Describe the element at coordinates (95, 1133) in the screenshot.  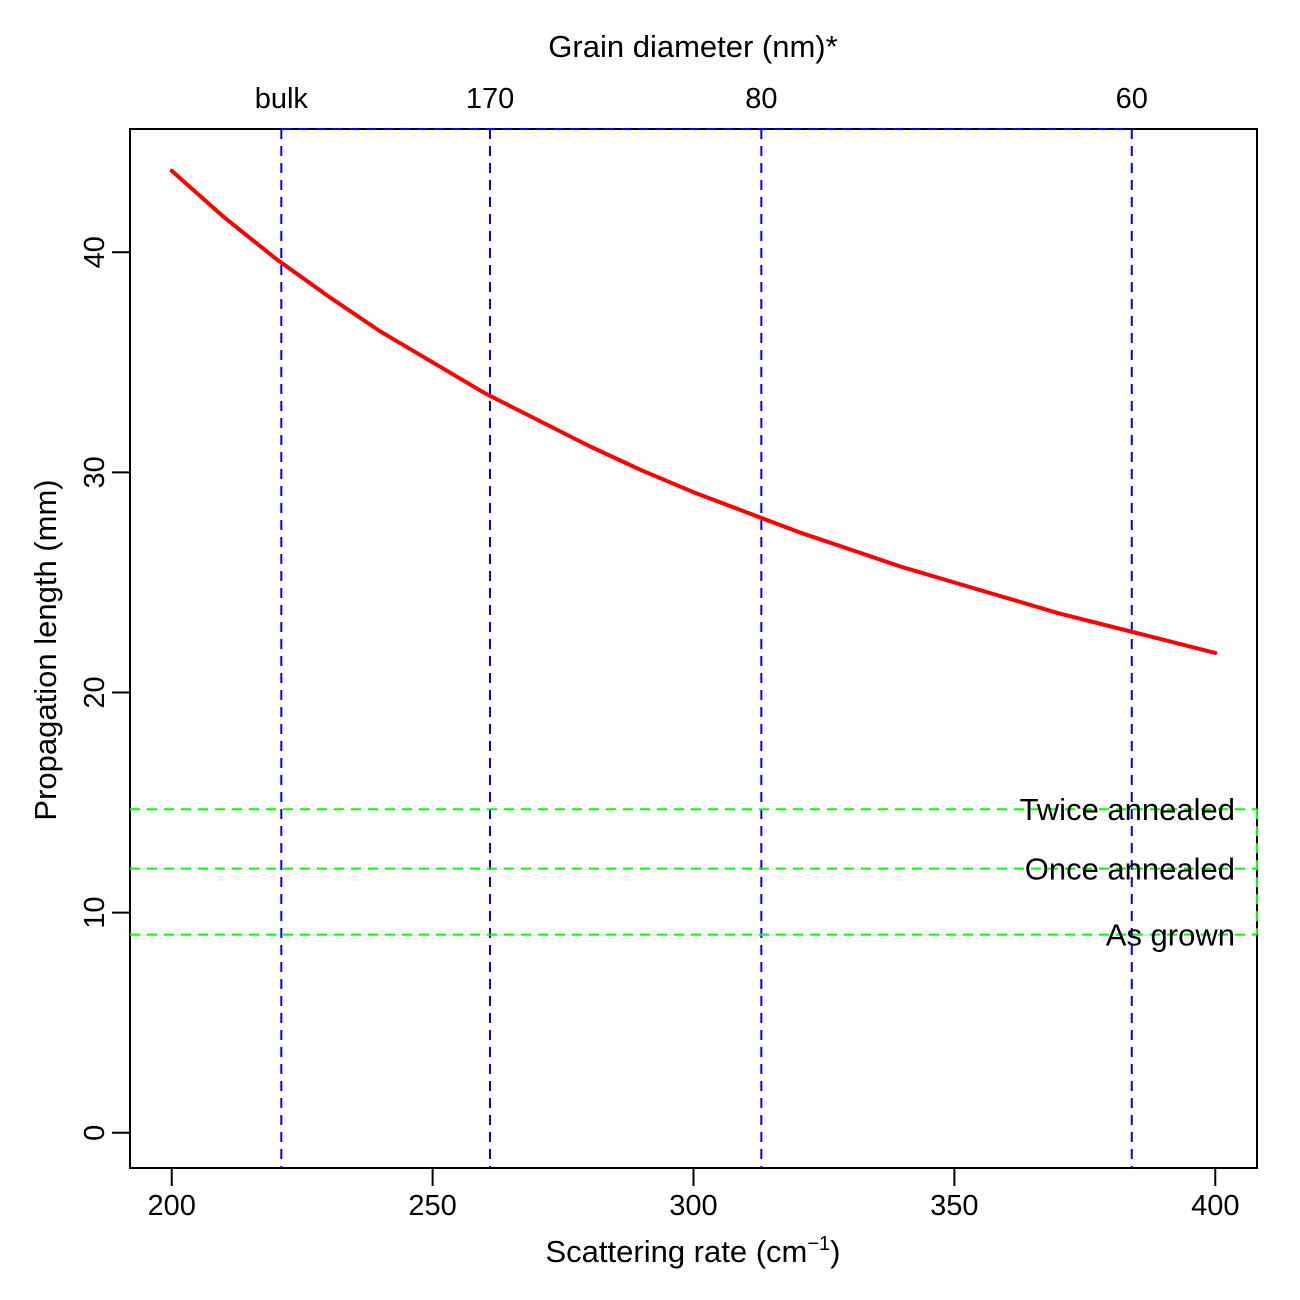
I see `y-tick-label: 0` at that location.